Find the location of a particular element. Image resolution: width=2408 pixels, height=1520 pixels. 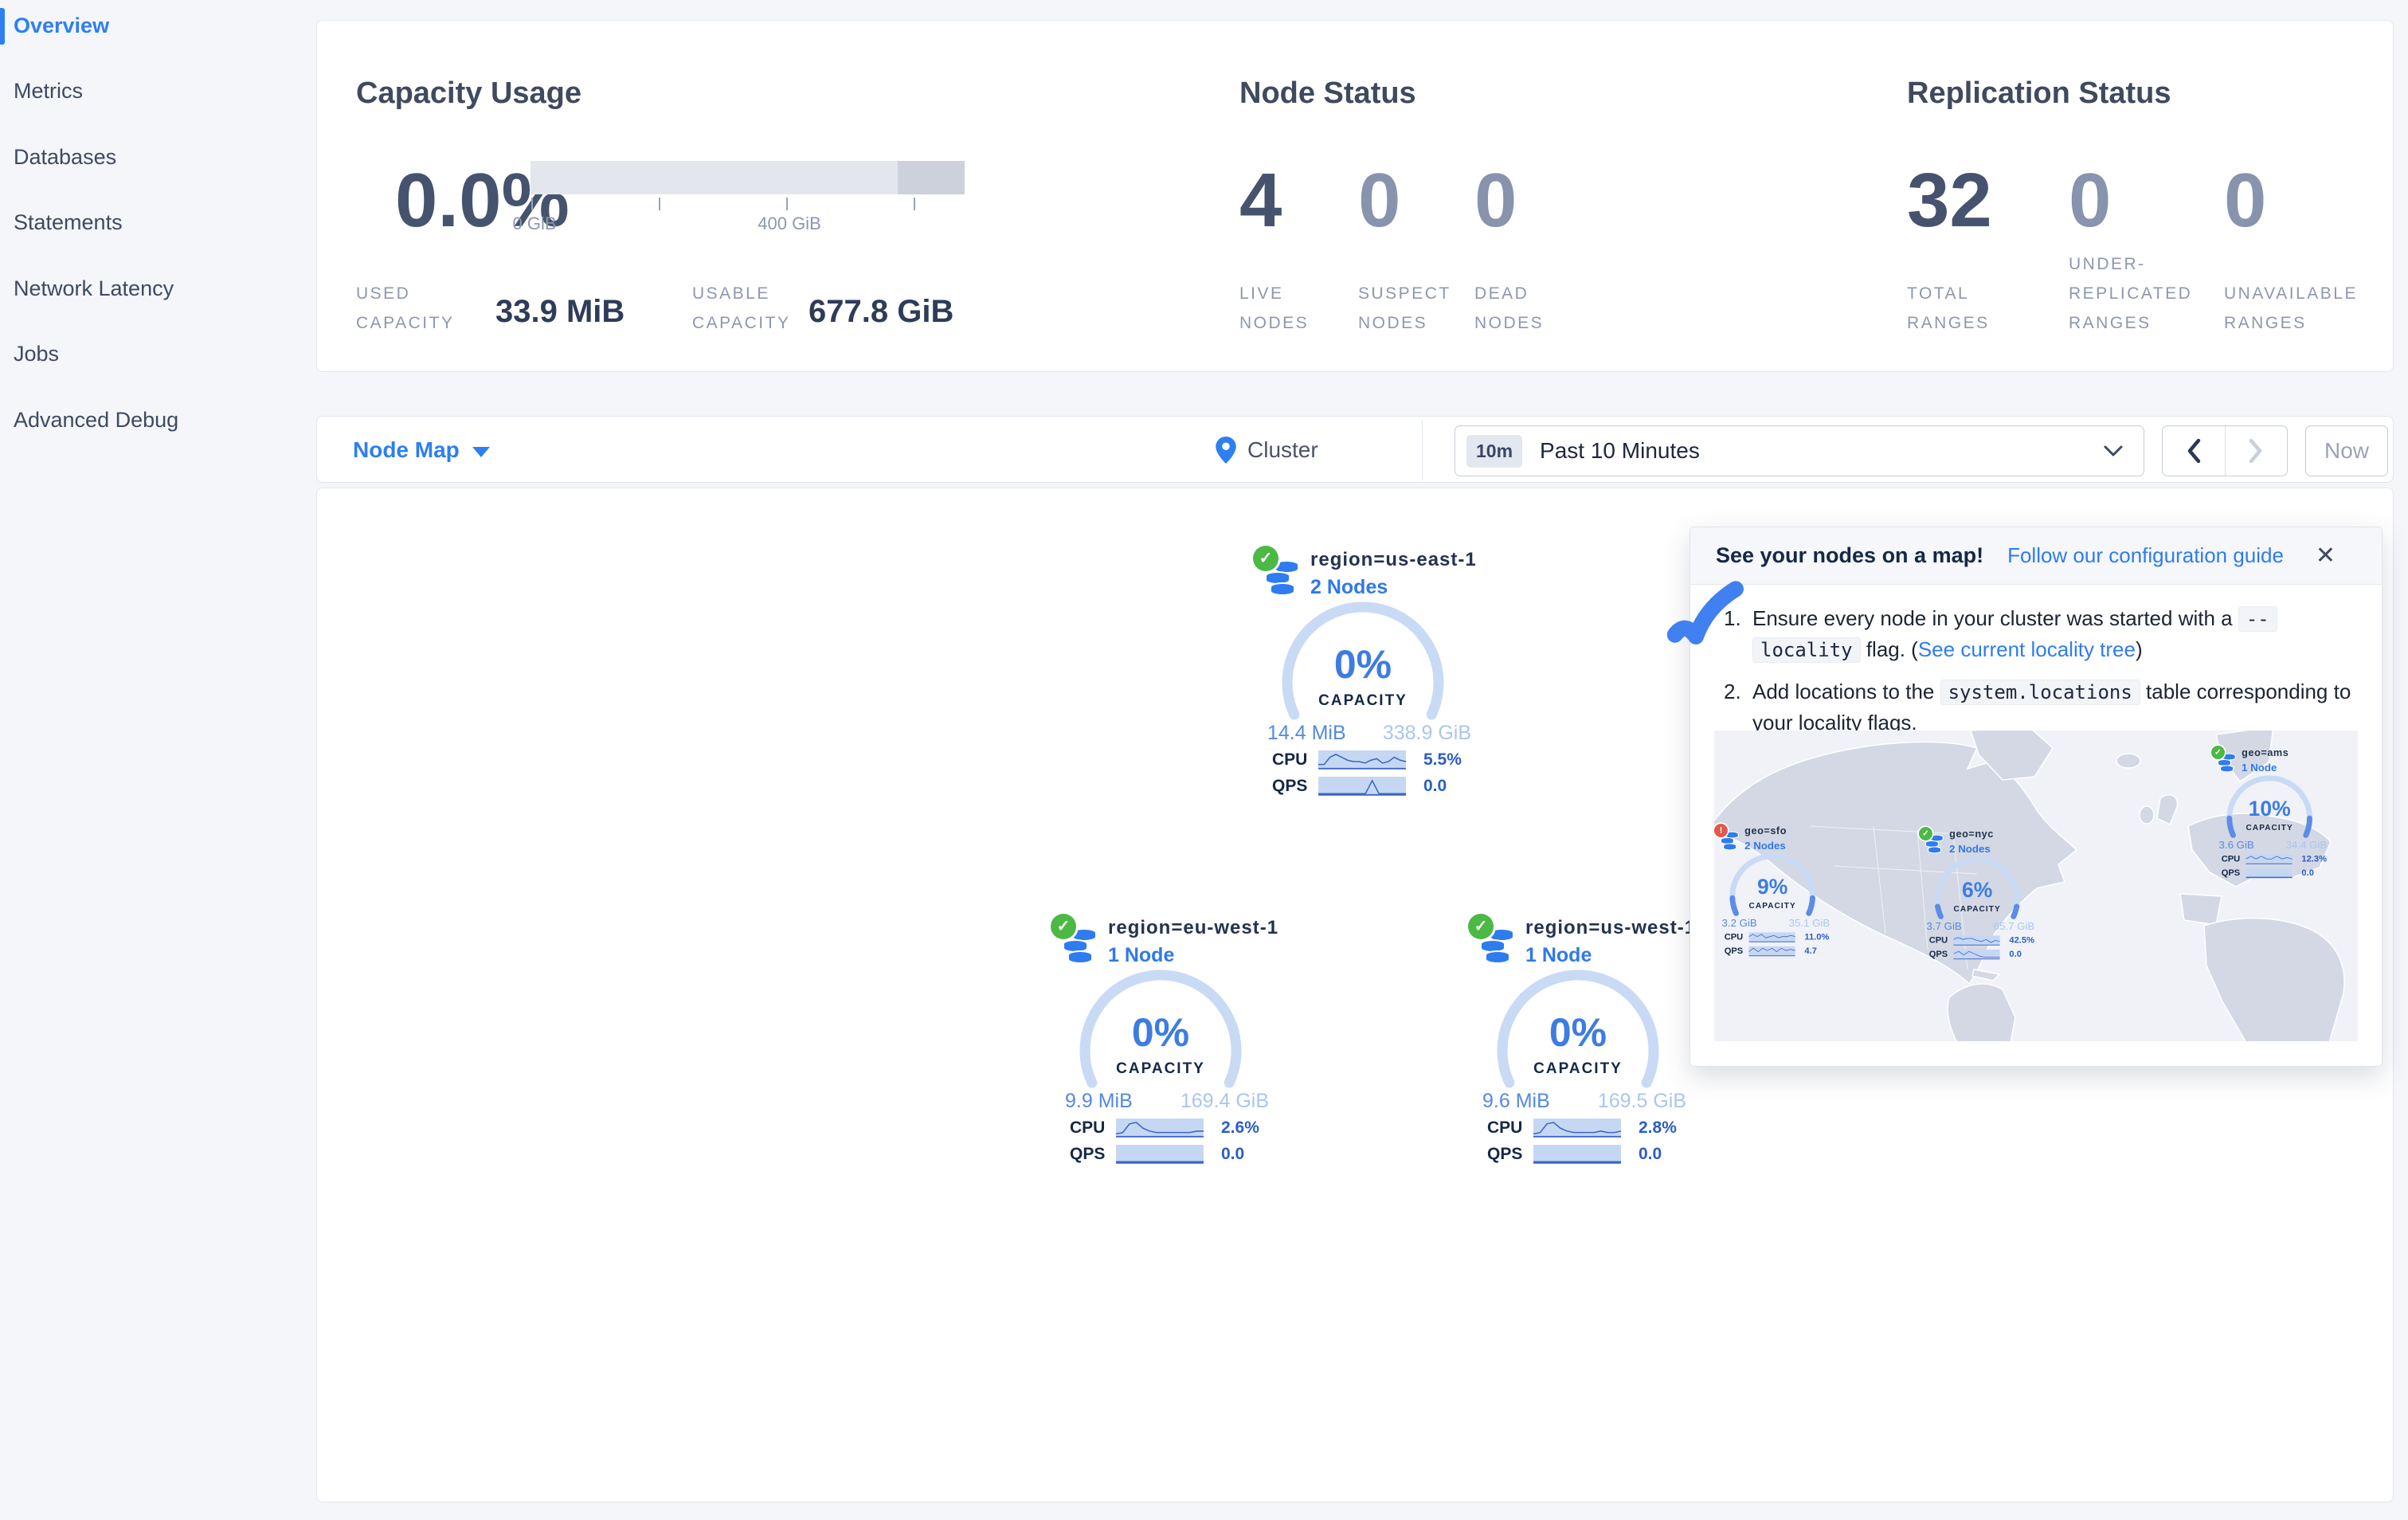

live-nodes-count: 4 is located at coordinates (1261, 200).